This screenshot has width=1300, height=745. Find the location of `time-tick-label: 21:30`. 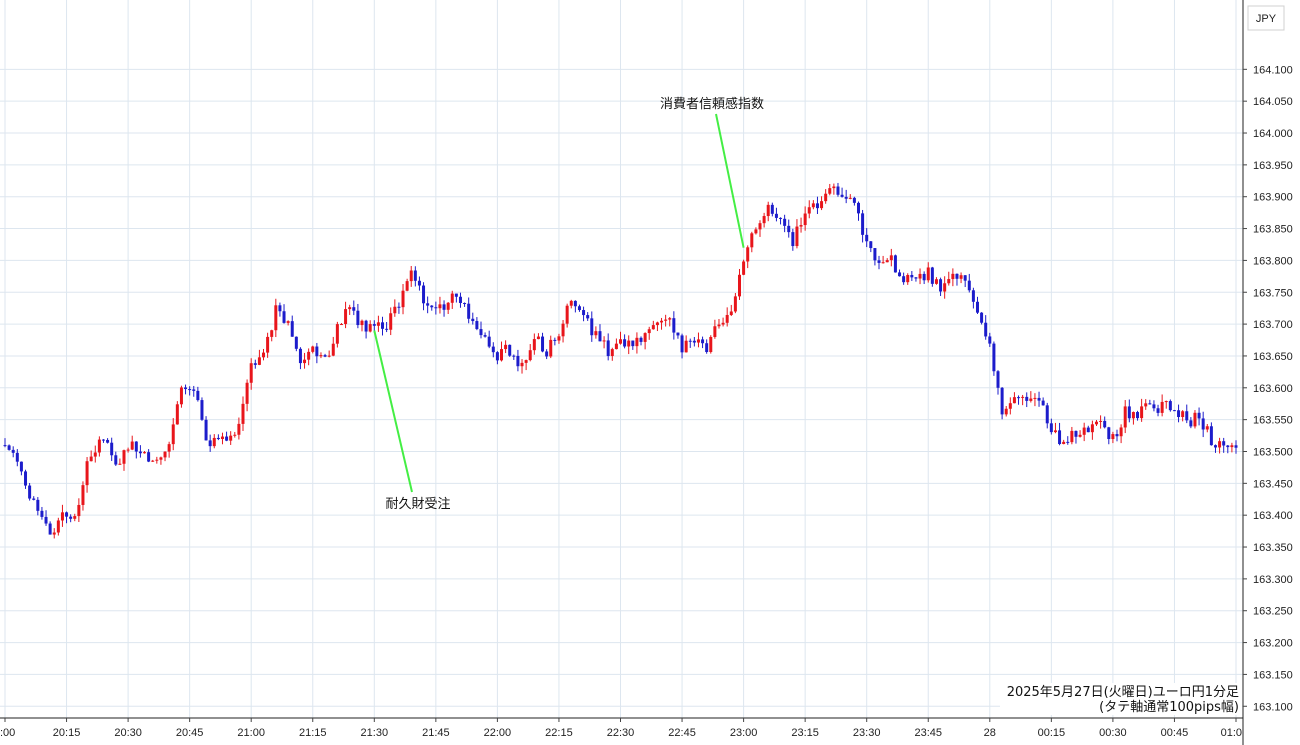

time-tick-label: 21:30 is located at coordinates (375, 733).